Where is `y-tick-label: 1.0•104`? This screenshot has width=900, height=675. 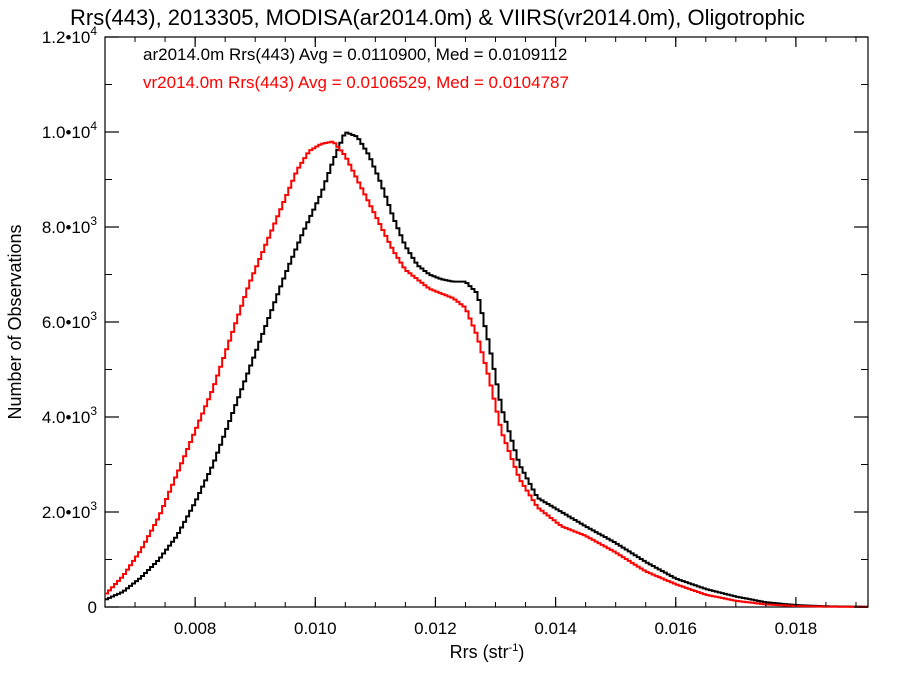 y-tick-label: 1.0•104 is located at coordinates (70, 130).